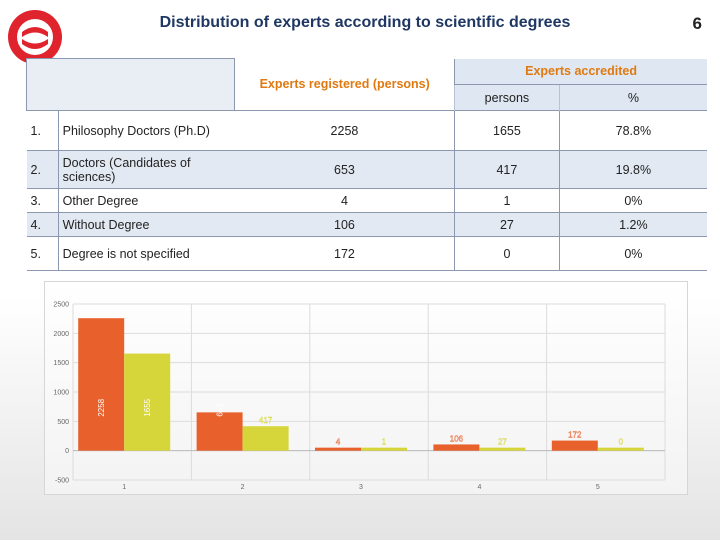 The height and width of the screenshot is (540, 720). Describe the element at coordinates (42, 224) in the screenshot. I see `row-number: 4.` at that location.